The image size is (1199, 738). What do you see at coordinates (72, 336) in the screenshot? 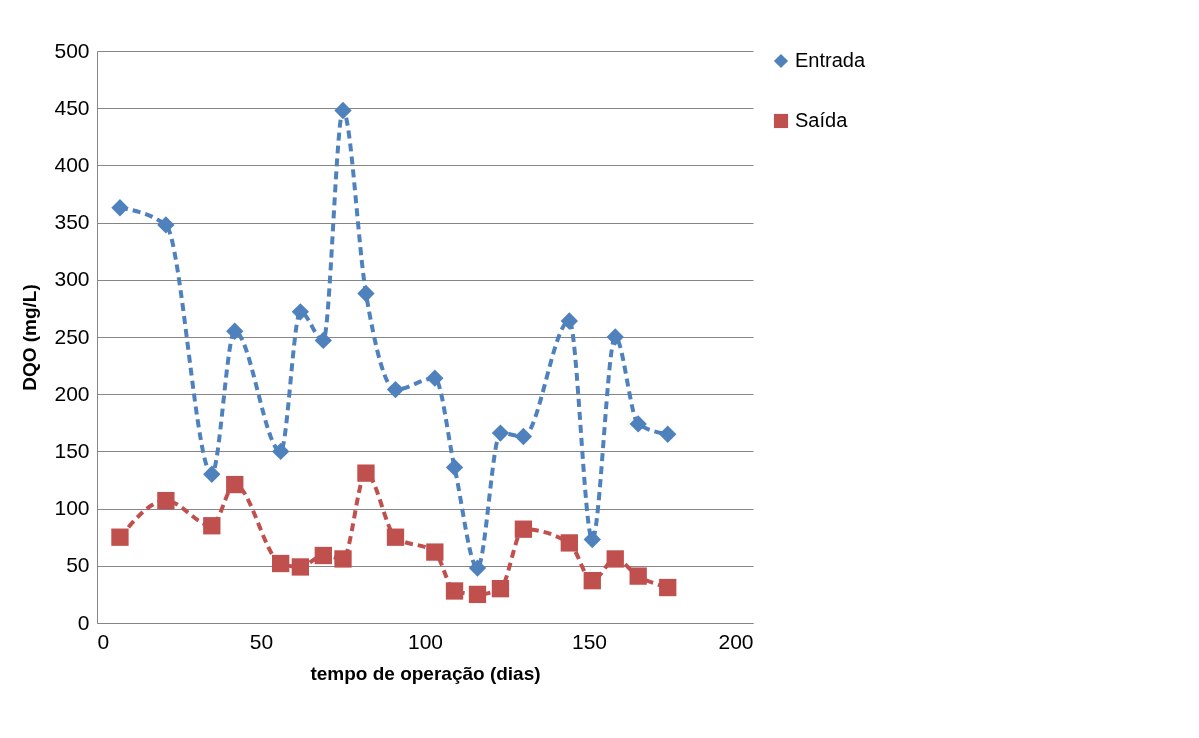
I see `y-tick-label: 250` at bounding box center [72, 336].